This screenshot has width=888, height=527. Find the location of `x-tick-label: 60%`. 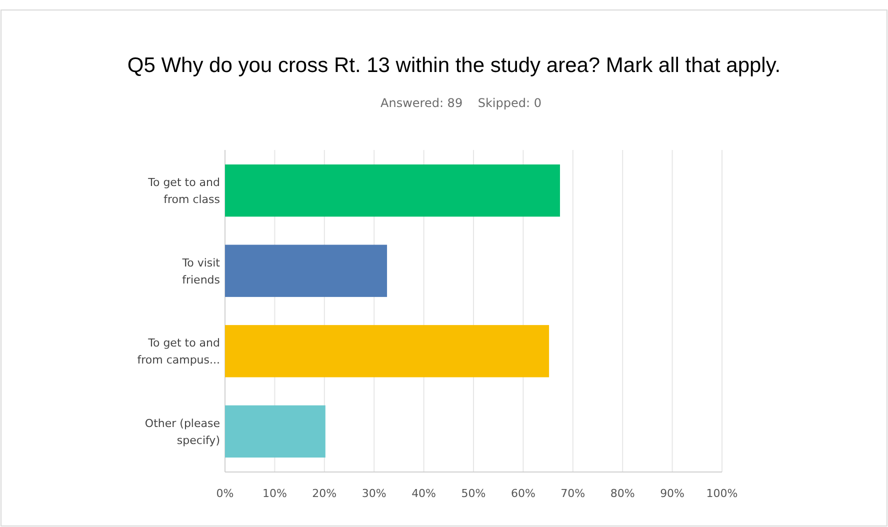

x-tick-label: 60% is located at coordinates (523, 493).